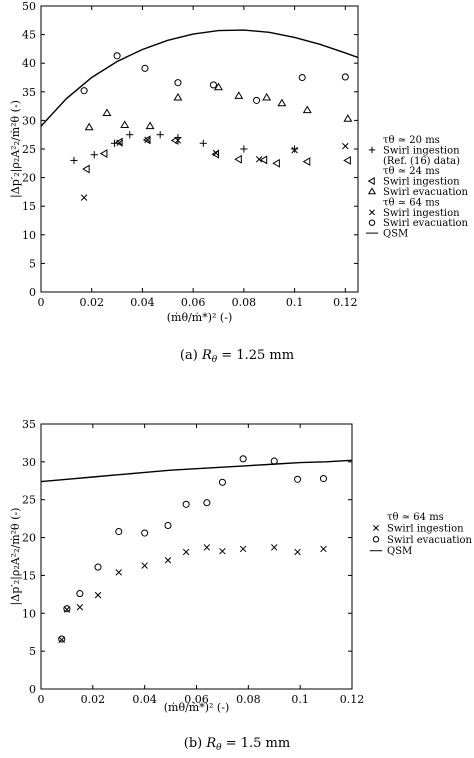 This screenshot has width=474, height=758. Describe the element at coordinates (16, 149) in the screenshot. I see `y-axis-label: |Δp′₂|ρ₂A²₂/ṁ²θ (-)` at that location.